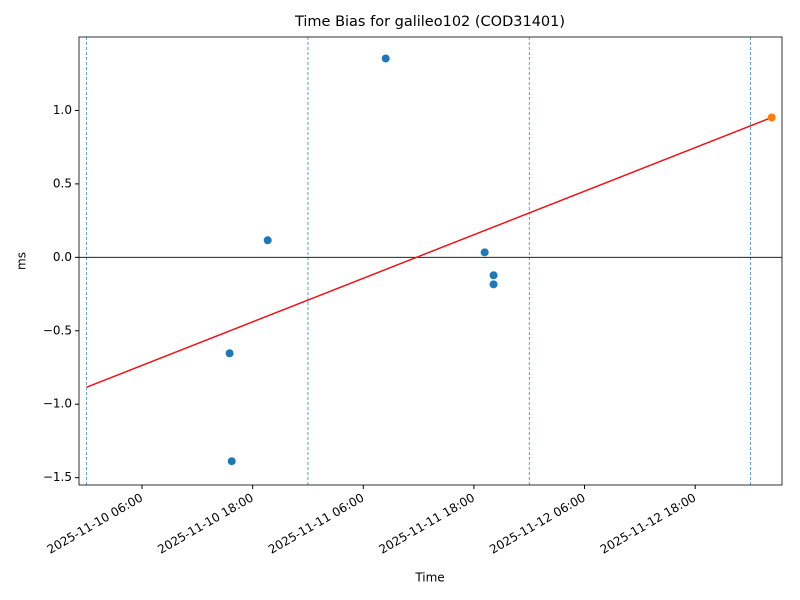  I want to click on x-tick-label: 2025-11-10 06:00, so click(95, 524).